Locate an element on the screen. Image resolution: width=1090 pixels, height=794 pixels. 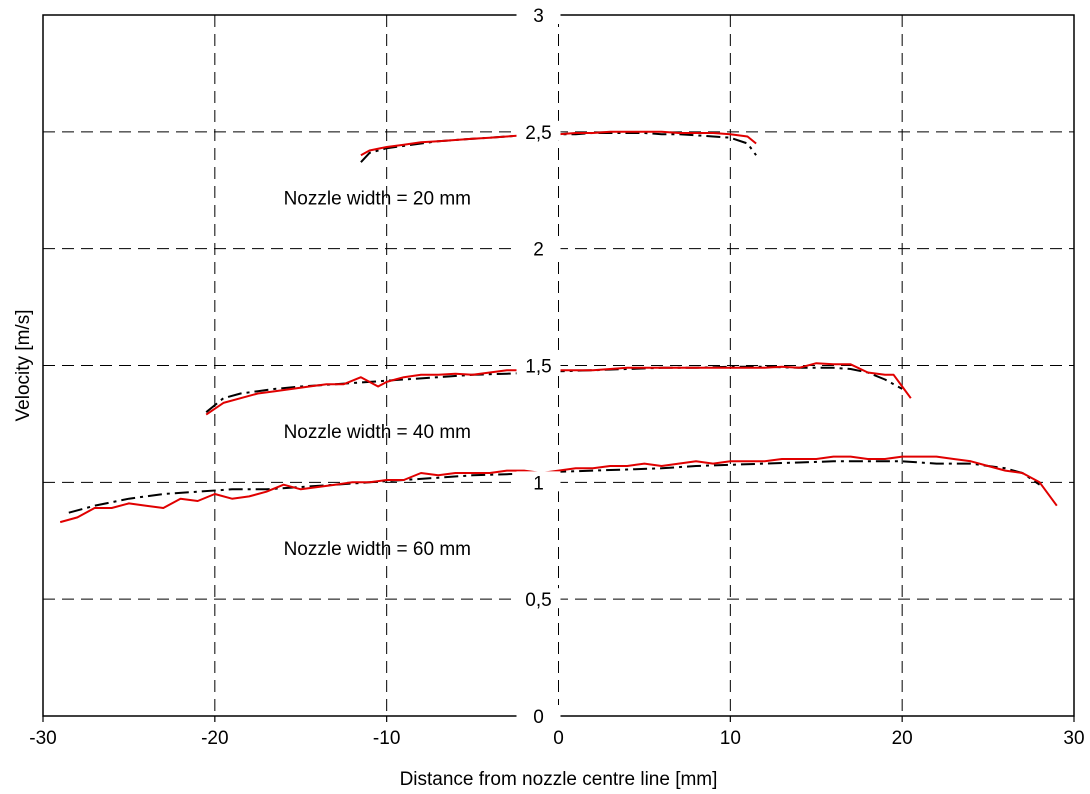
x-tick-label: -20 is located at coordinates (214, 738).